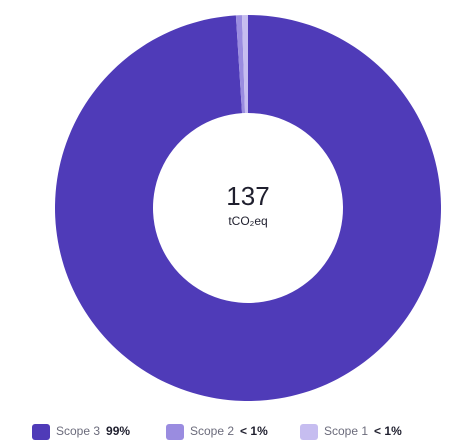 Image resolution: width=472 pixels, height=448 pixels. What do you see at coordinates (346, 431) in the screenshot?
I see `legend-label: Scope 1` at bounding box center [346, 431].